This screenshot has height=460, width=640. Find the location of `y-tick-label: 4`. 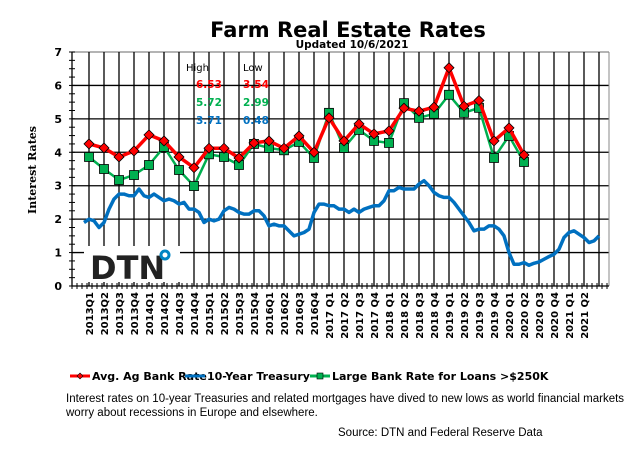

y-tick-label: 4 is located at coordinates (58, 152).